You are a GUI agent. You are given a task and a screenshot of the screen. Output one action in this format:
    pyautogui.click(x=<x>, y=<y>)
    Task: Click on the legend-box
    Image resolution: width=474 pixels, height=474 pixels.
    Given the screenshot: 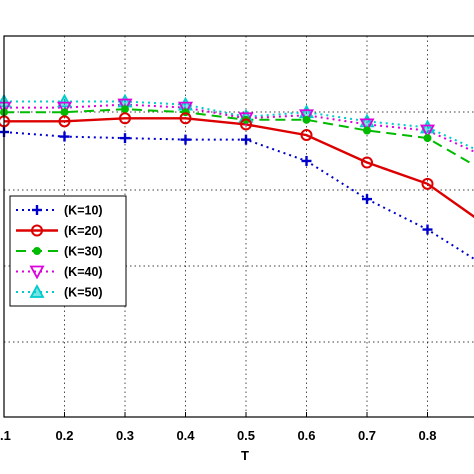 What is the action you would take?
    pyautogui.click(x=68, y=251)
    